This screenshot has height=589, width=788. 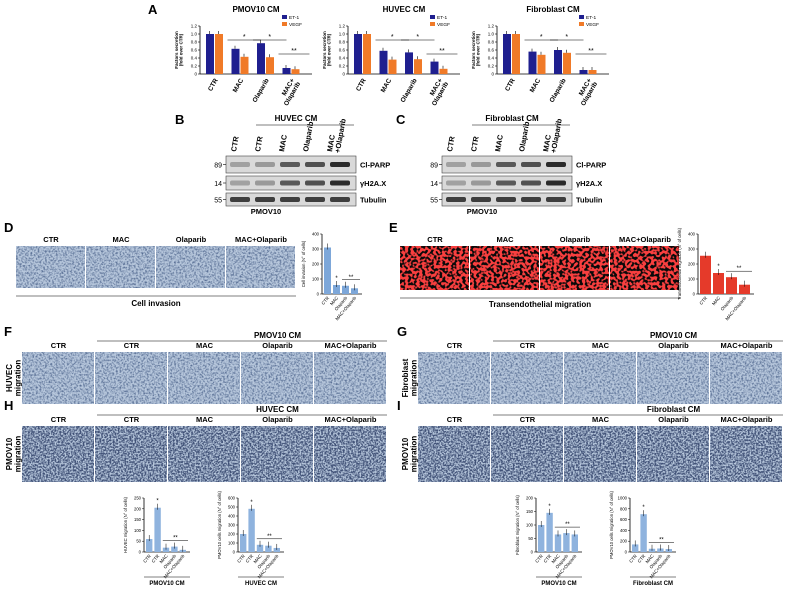 I want to click on y-tick-label: 0.2, so click(x=194, y=66).